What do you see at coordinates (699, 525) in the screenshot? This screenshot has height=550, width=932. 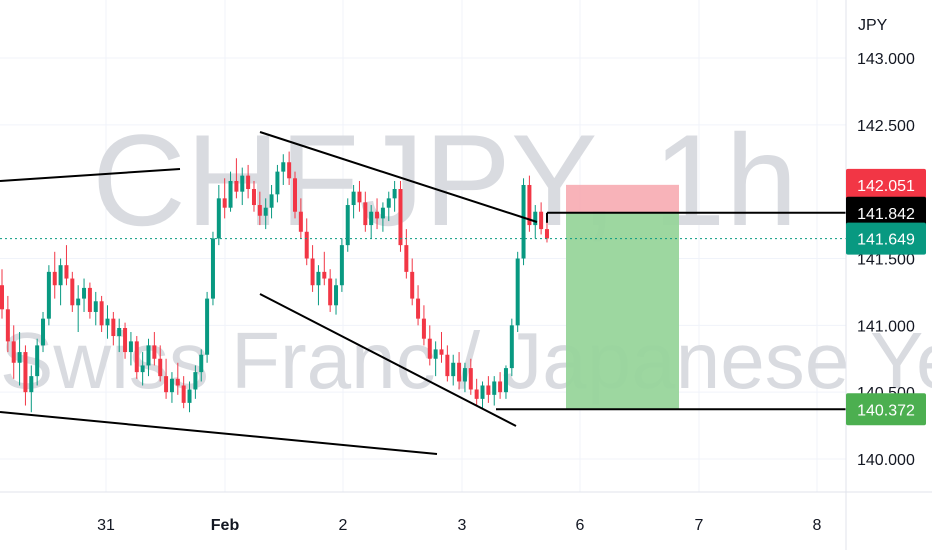 I see `time-tick-label: 7` at bounding box center [699, 525].